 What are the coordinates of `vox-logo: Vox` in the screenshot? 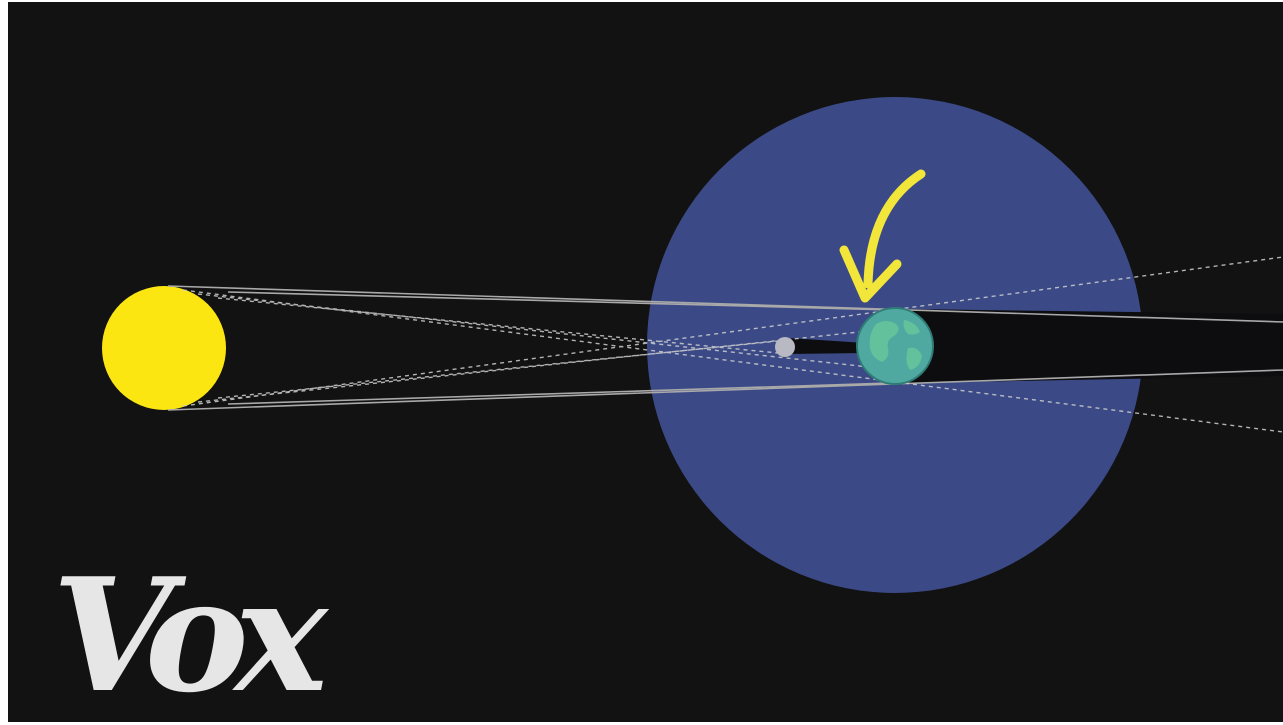 It's located at (191, 633).